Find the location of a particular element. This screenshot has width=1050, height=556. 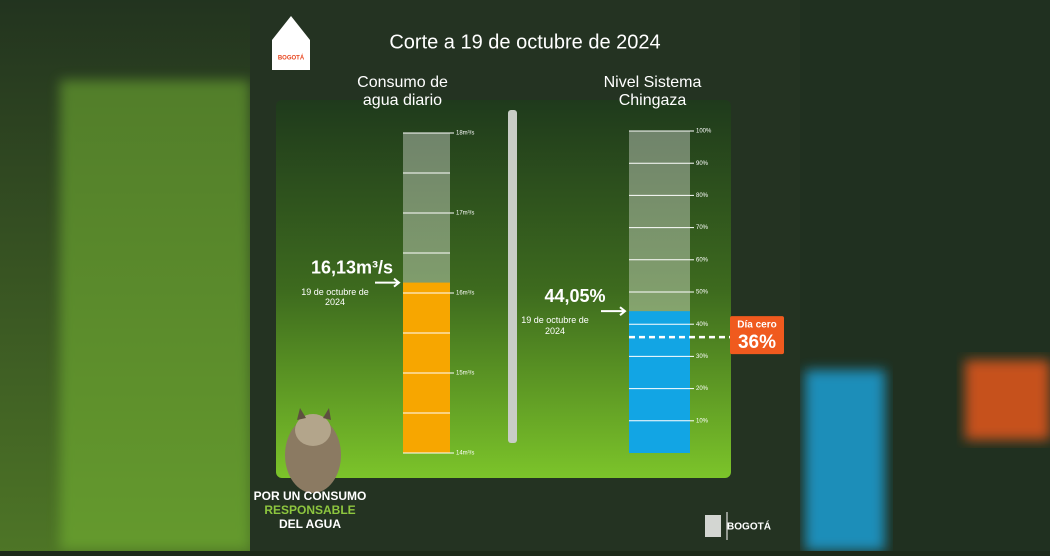

chart-title: Nivel Sistema Chingaza is located at coordinates (652, 92).